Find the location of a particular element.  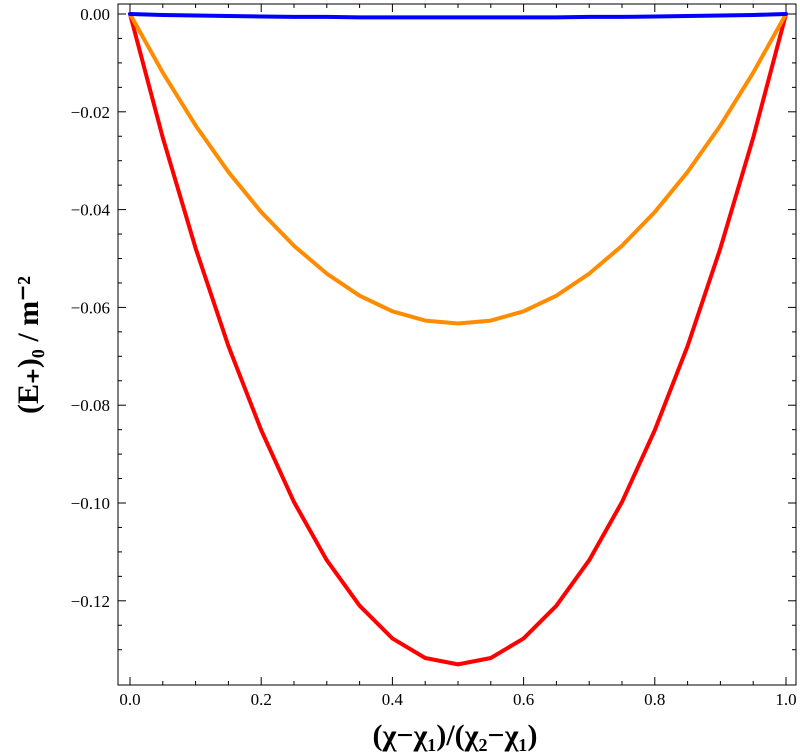

y-tick-label: −0.02 is located at coordinates (90, 112).